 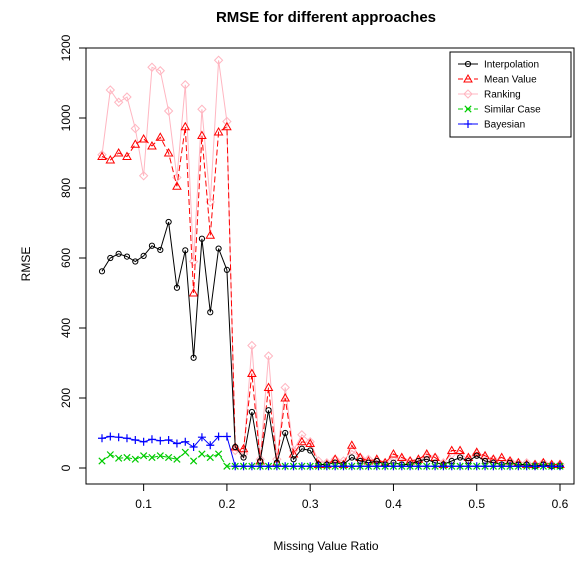 What do you see at coordinates (325, 546) in the screenshot?
I see `x-axis-label: Missing Value Ratio` at bounding box center [325, 546].